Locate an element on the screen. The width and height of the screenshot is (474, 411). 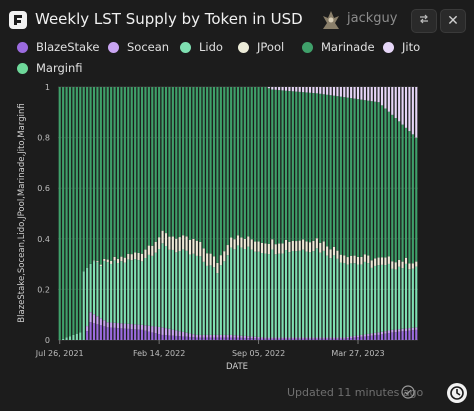
legend-item-blazestake: BlazeStake is located at coordinates (58, 47).